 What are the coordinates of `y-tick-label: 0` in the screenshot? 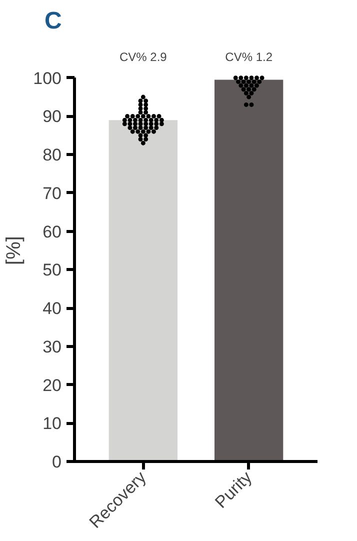 It's located at (57, 462).